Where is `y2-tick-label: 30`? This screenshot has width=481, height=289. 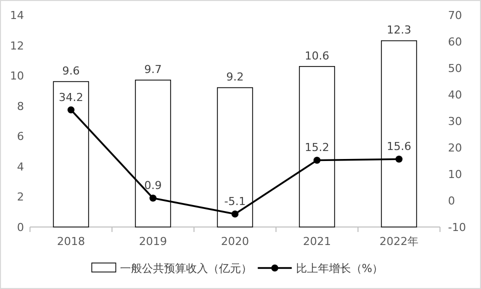 y2-tick-label: 30 is located at coordinates (455, 121).